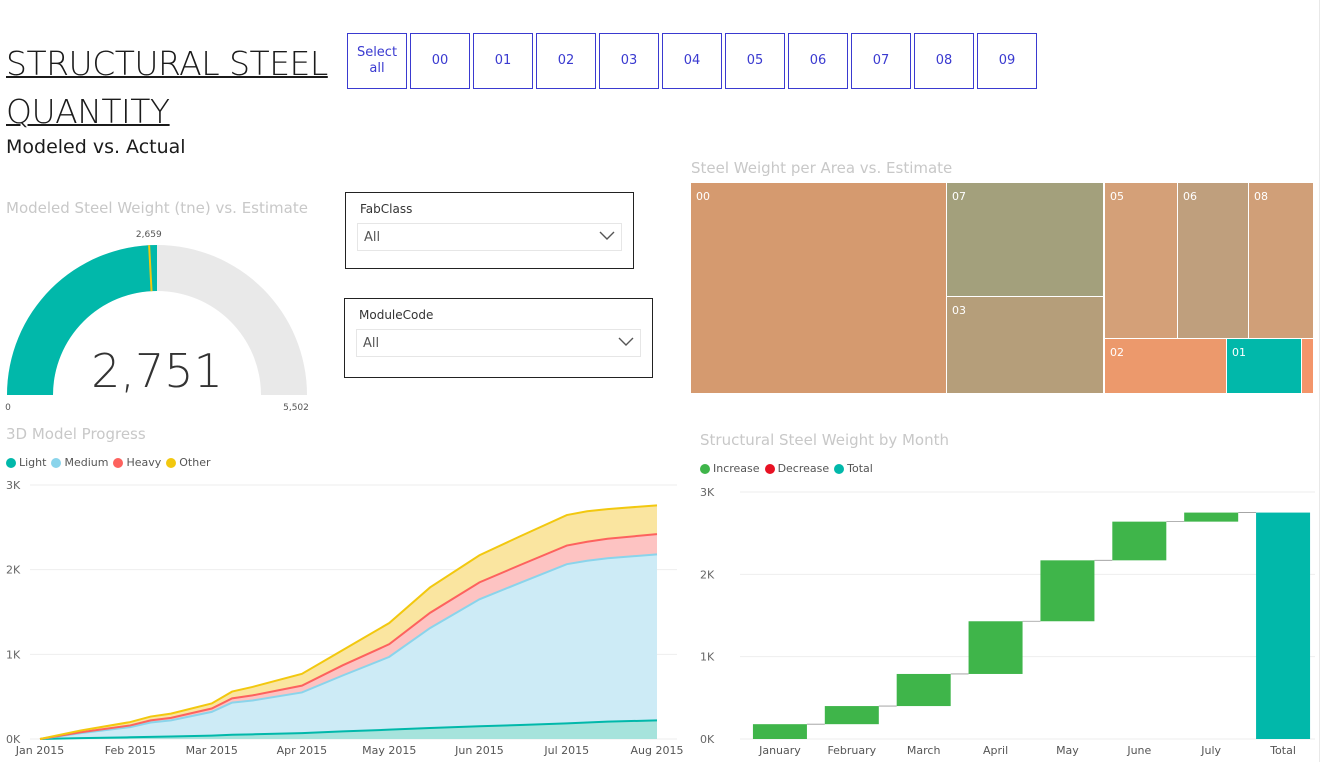 Image resolution: width=1320 pixels, height=762 pixels. I want to click on x-tick-label: January, so click(779, 750).